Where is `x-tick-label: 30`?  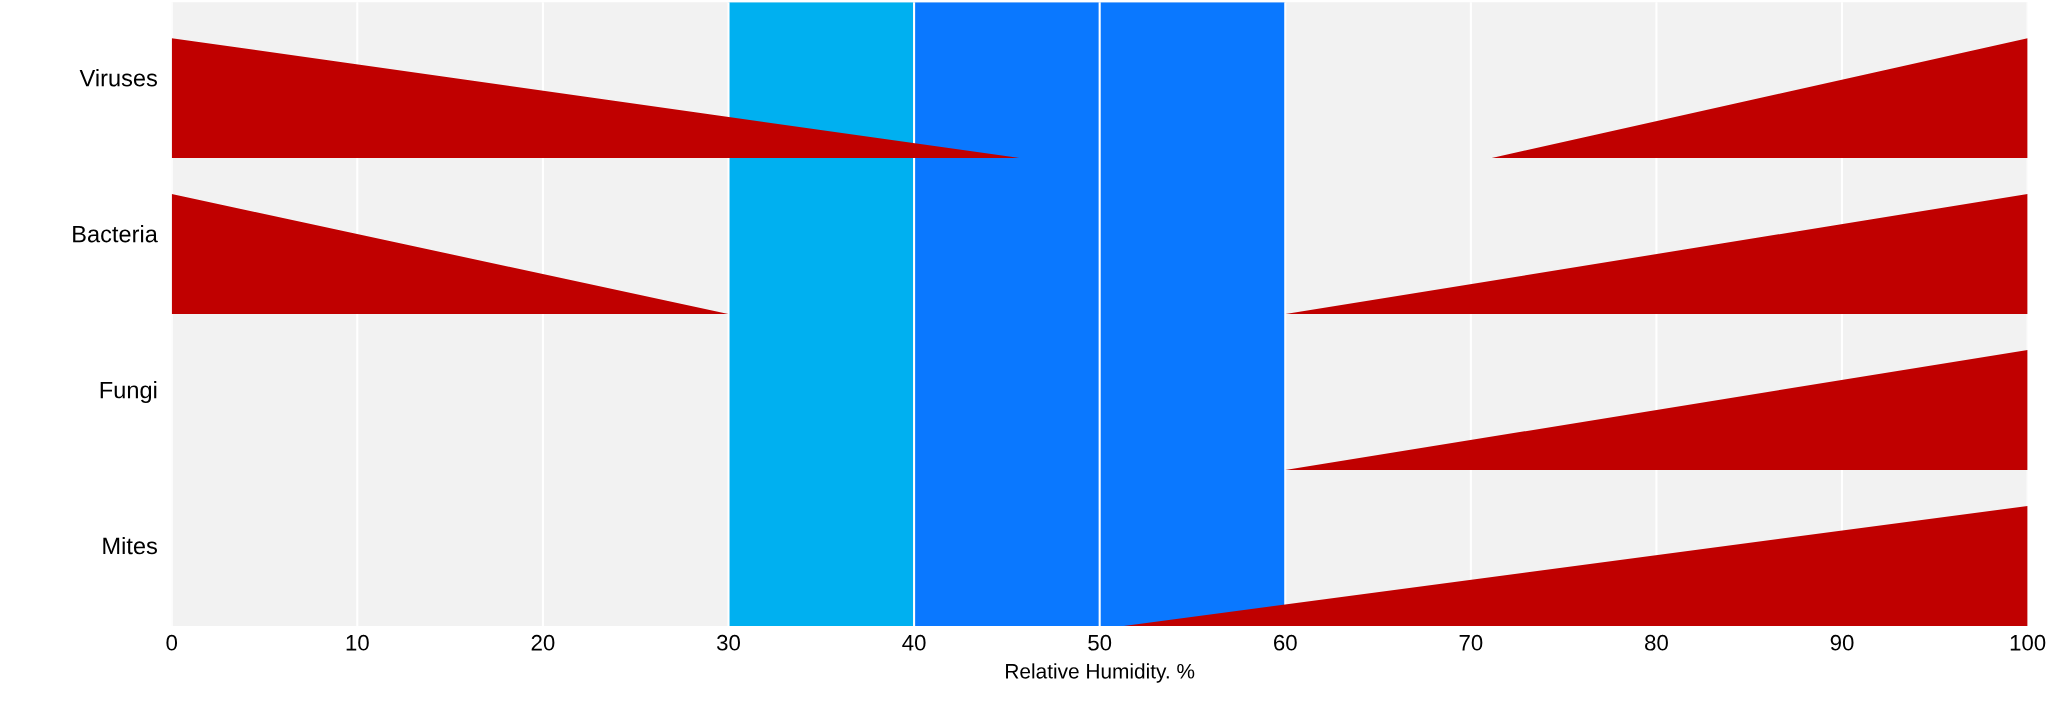 x-tick-label: 30 is located at coordinates (728, 642).